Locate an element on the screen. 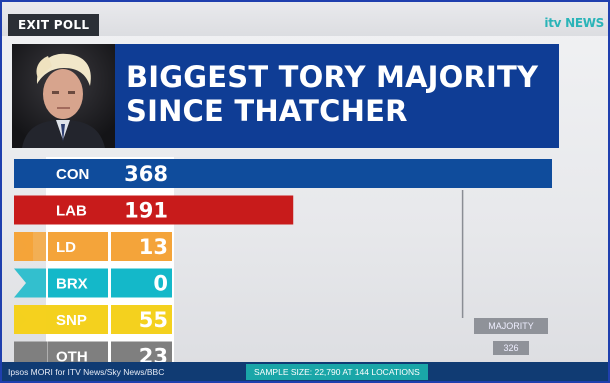  party-cell-lab is located at coordinates (78, 210).